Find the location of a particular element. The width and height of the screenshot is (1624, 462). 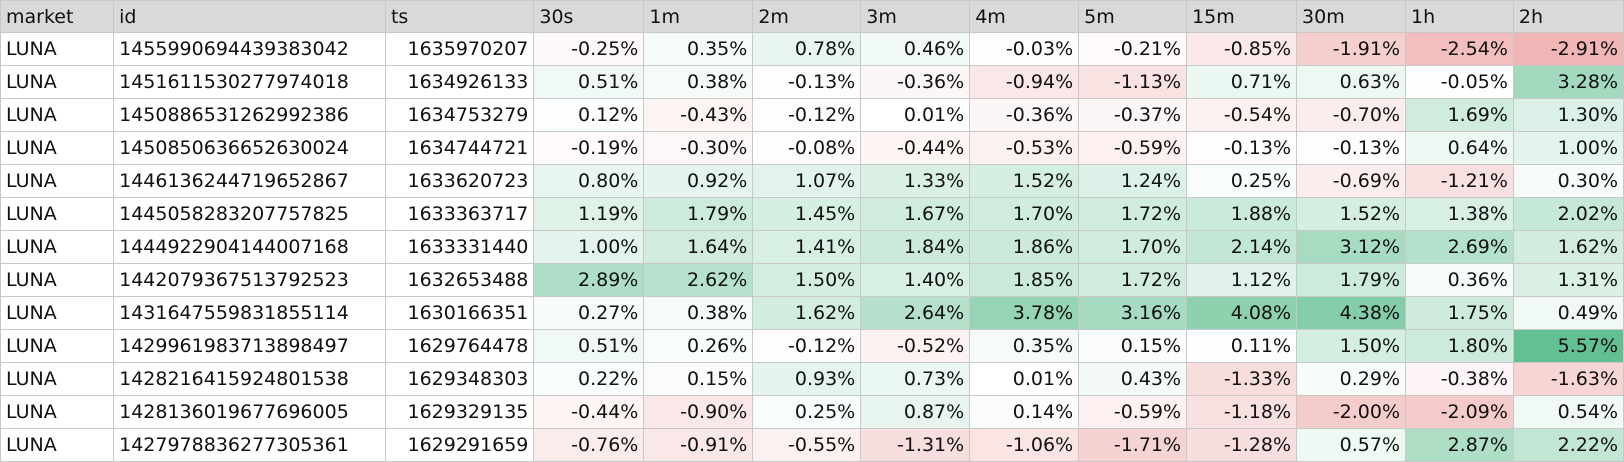

change-cell-1h: 1.38% is located at coordinates (1459, 214).